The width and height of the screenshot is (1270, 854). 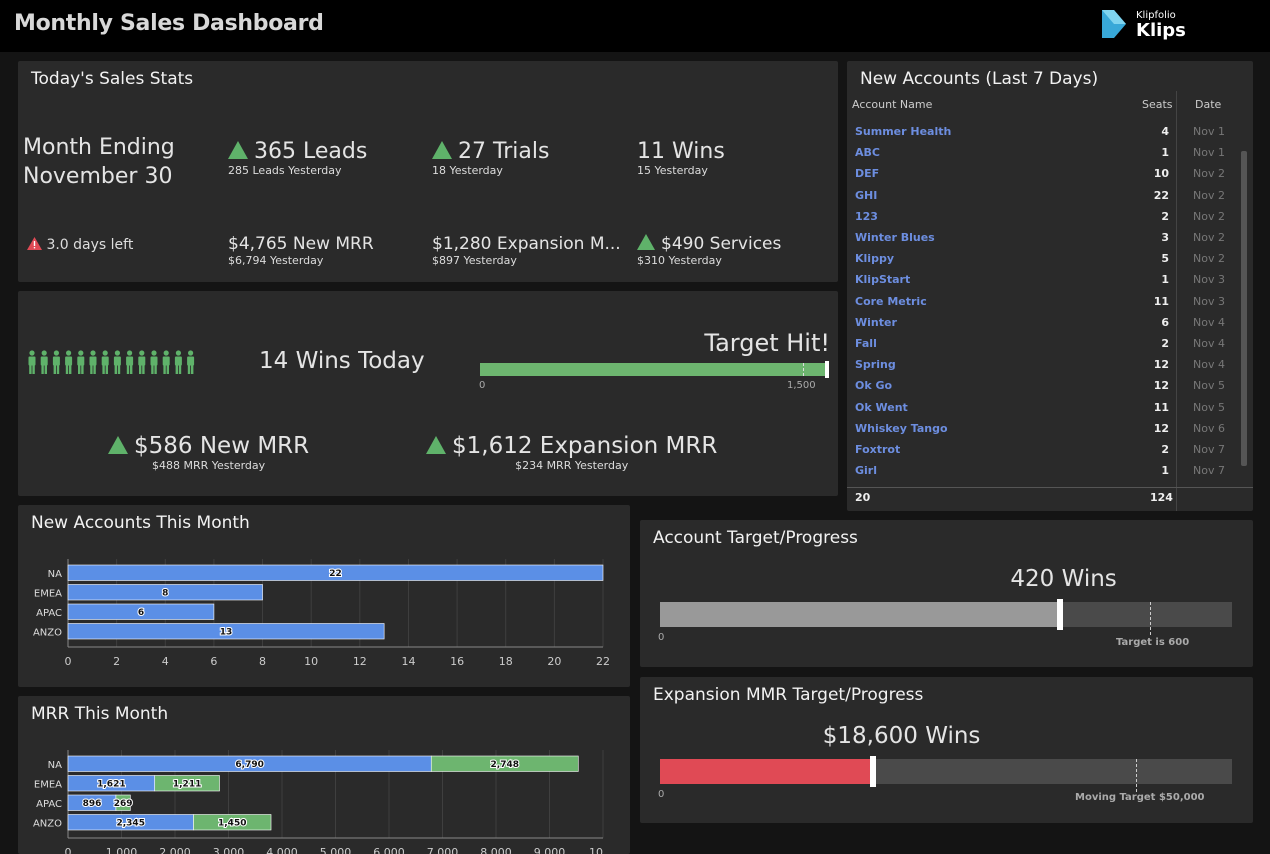 What do you see at coordinates (90, 245) in the screenshot?
I see `days-left-text: 3.0 days left` at bounding box center [90, 245].